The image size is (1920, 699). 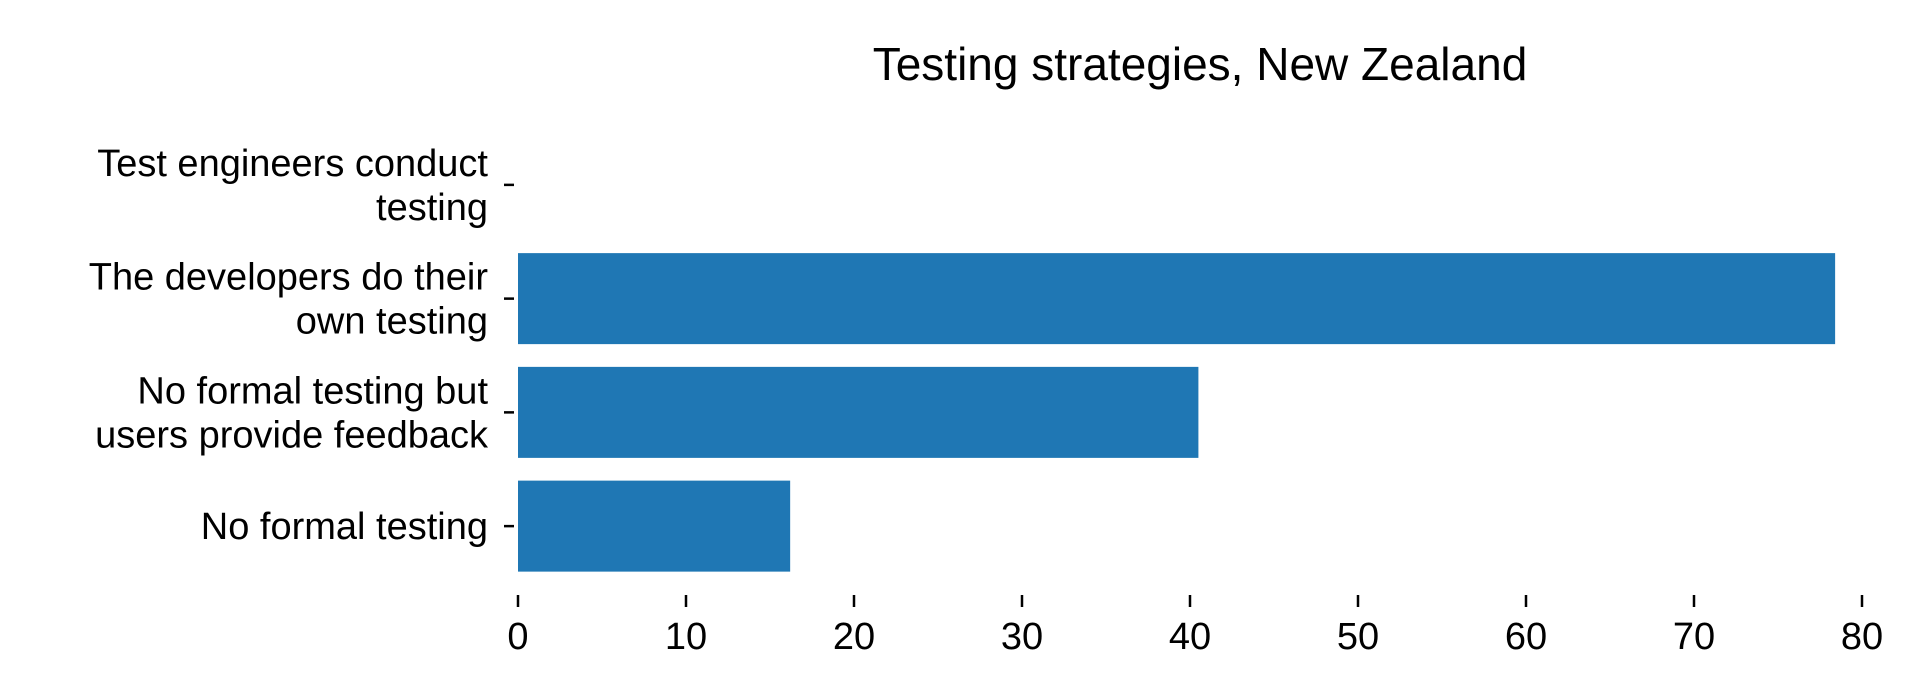 I want to click on category-label: No formal testing, so click(x=344, y=527).